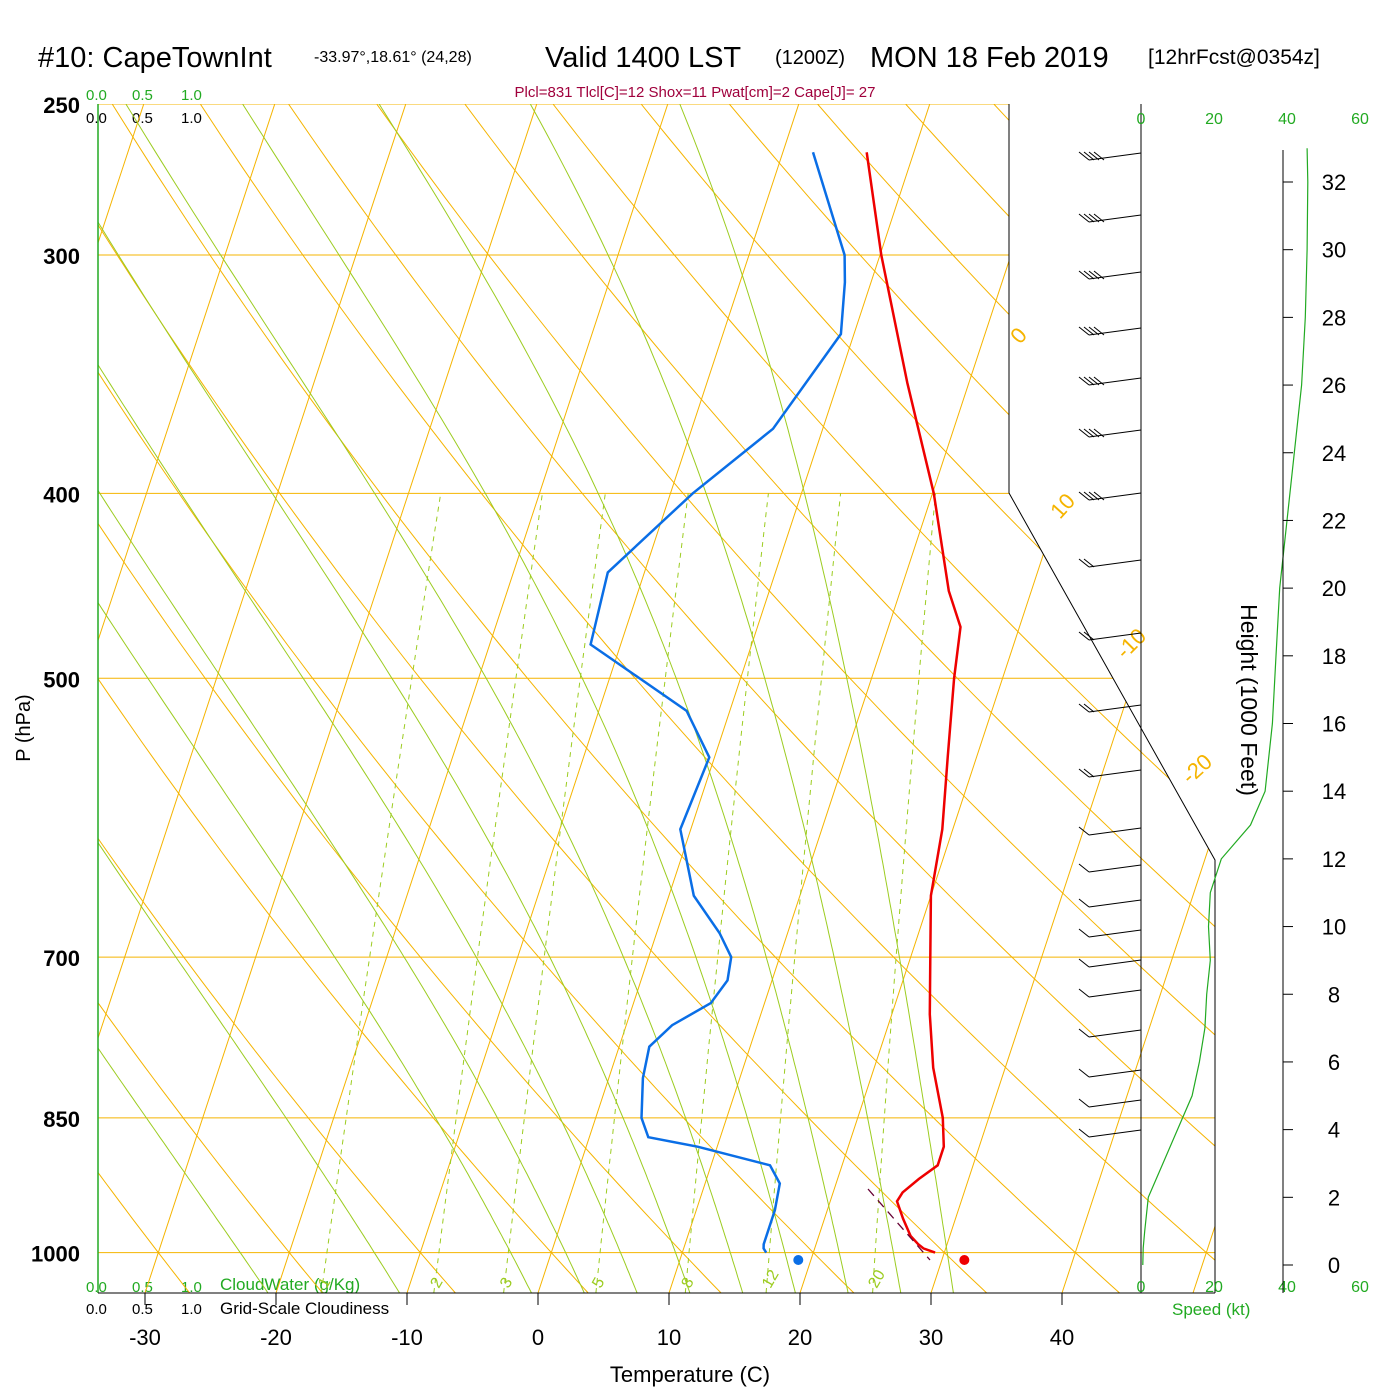  What do you see at coordinates (1334, 385) in the screenshot?
I see `height-tick-label: 26` at bounding box center [1334, 385].